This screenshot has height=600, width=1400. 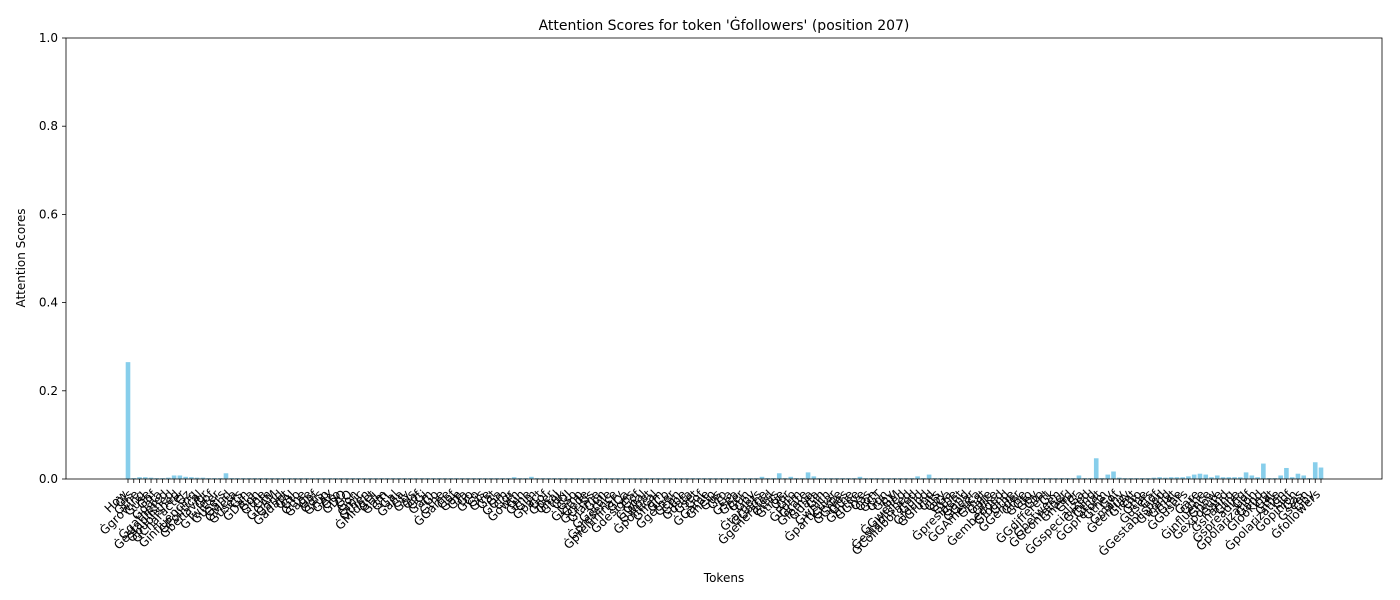 I want to click on y-tick-label: 0.8, so click(x=48, y=126).